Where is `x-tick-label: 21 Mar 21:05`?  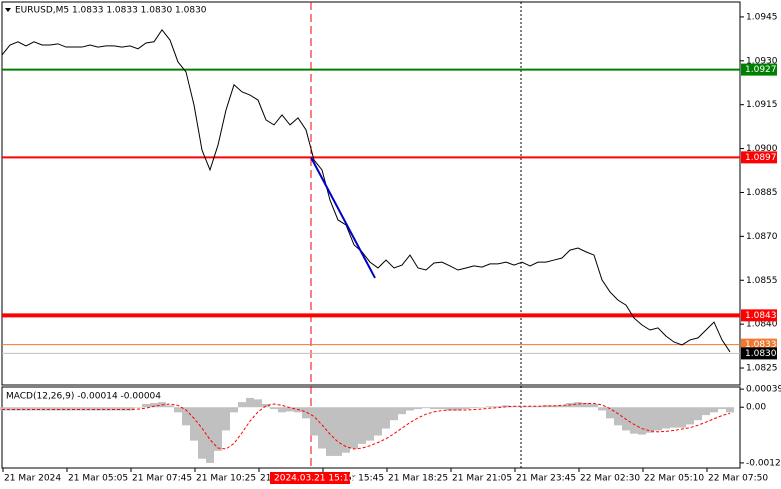 x-tick-label: 21 Mar 21:05 is located at coordinates (482, 479).